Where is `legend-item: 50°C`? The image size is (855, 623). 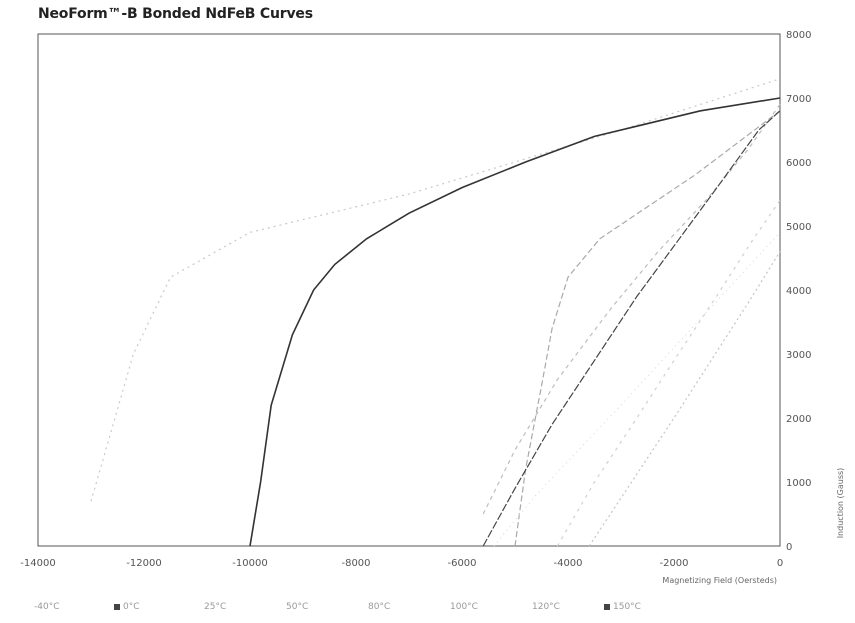
legend-item: 50°C is located at coordinates (297, 607).